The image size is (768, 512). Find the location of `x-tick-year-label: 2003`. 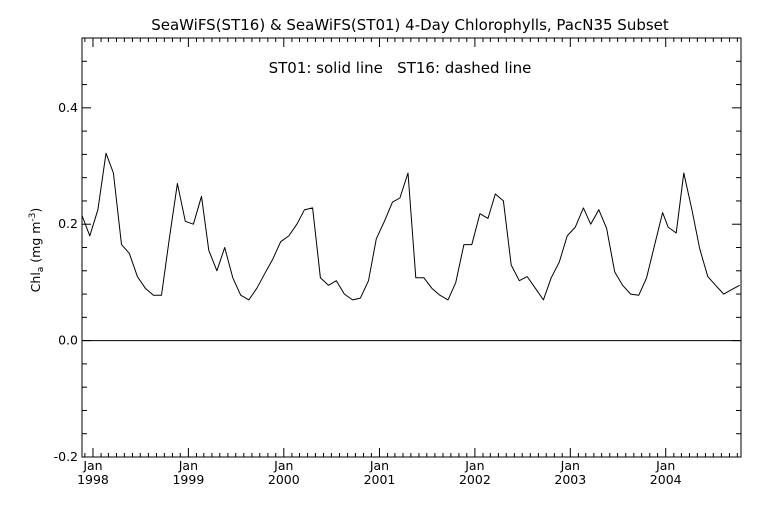

x-tick-year-label: 2003 is located at coordinates (570, 479).